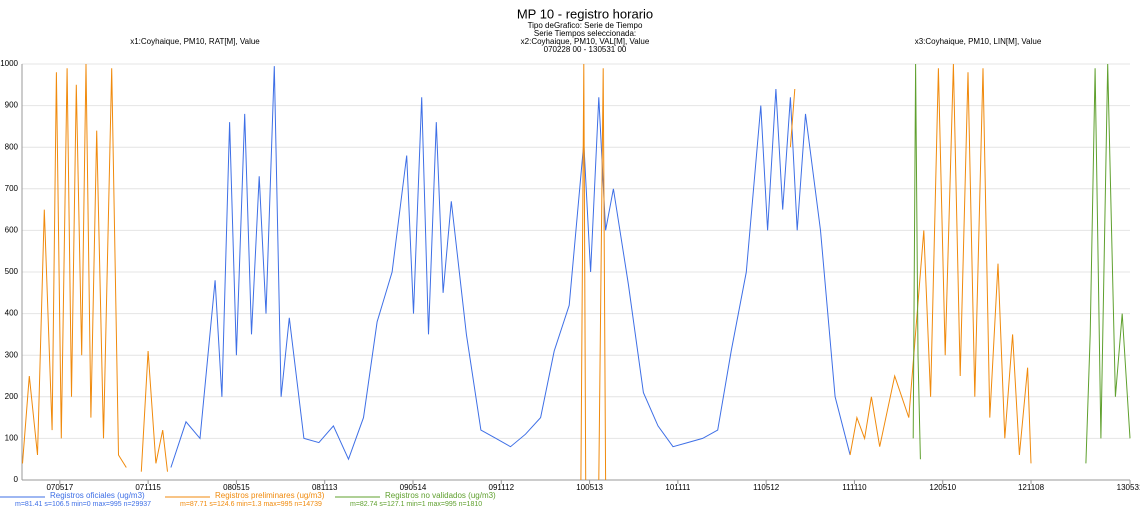  I want to click on legend-label: Registros no validados (ug/m3), so click(440, 495).